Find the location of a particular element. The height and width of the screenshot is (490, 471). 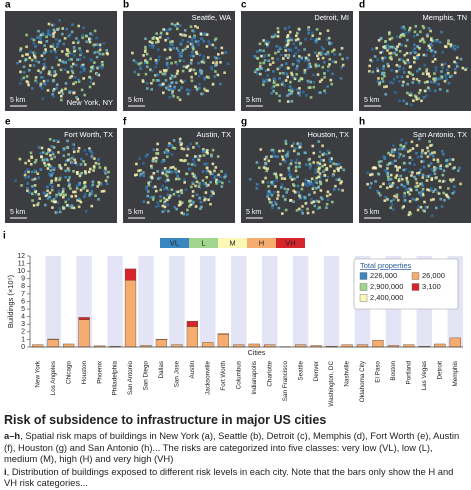

legend-swatch is located at coordinates (415, 287).